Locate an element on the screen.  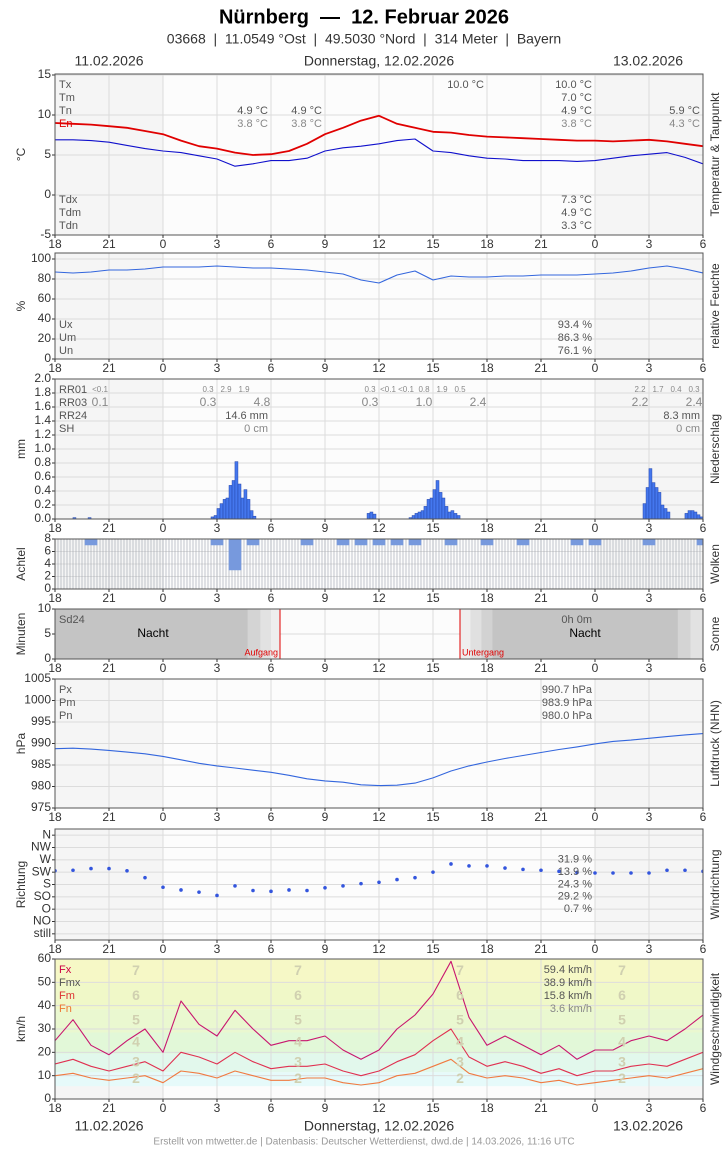
y-tick-label: 4 is located at coordinates (47, 563).